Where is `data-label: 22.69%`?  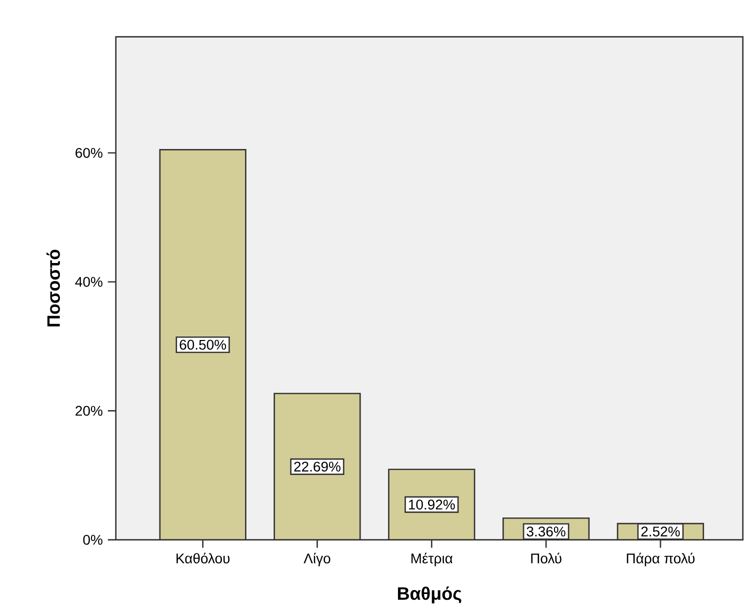
data-label: 22.69% is located at coordinates (317, 467).